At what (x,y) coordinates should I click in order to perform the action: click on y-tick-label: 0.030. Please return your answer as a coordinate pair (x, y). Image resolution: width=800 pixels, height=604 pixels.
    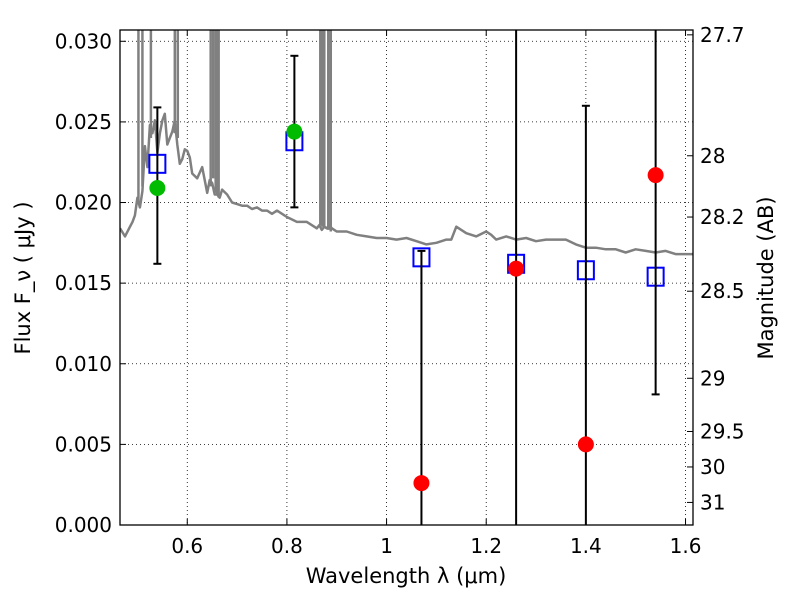
    Looking at the image, I should click on (83, 41).